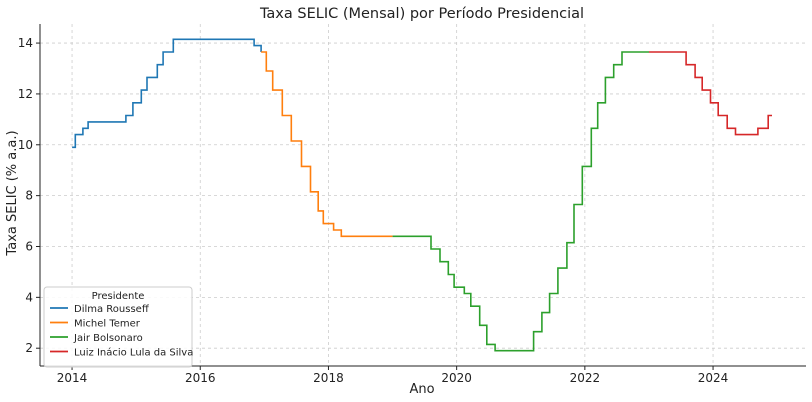 This screenshot has width=812, height=402. What do you see at coordinates (29, 196) in the screenshot?
I see `y-tick-label: 8` at bounding box center [29, 196].